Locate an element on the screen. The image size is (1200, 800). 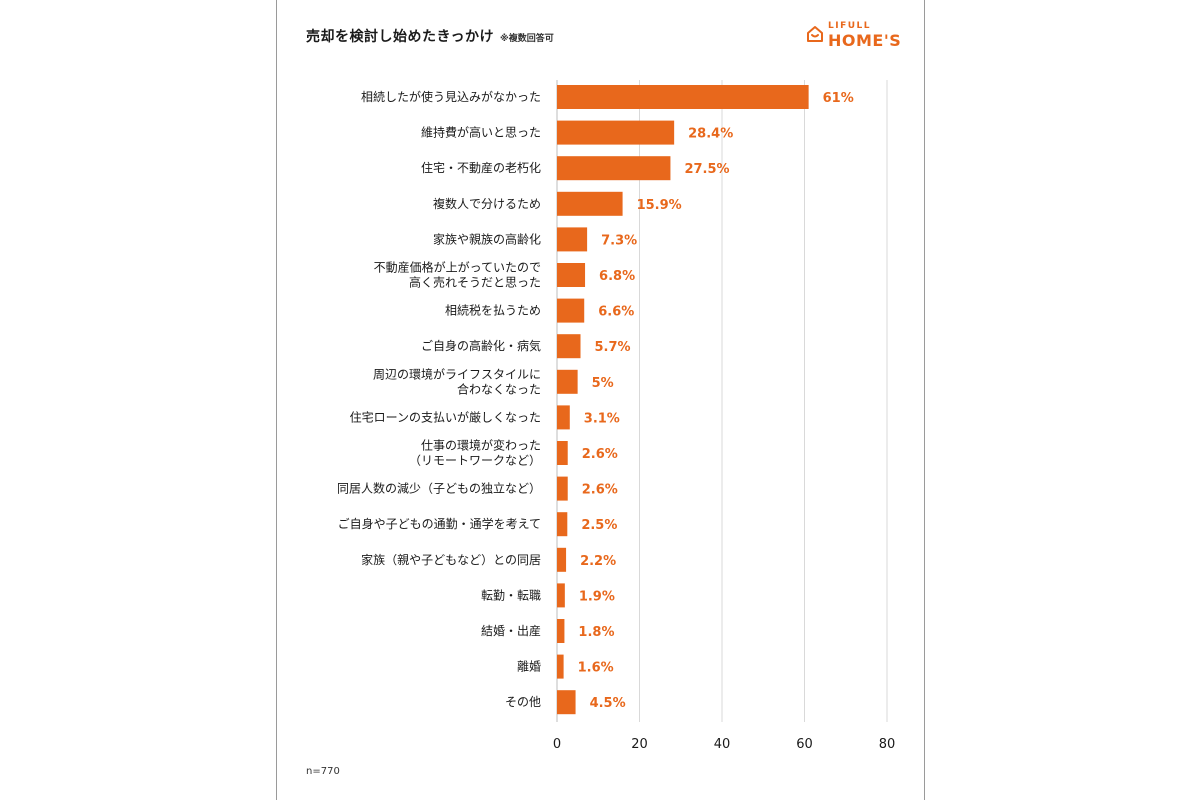
category-label: 同居人数の減少（子どもの独立など） is located at coordinates (439, 488).